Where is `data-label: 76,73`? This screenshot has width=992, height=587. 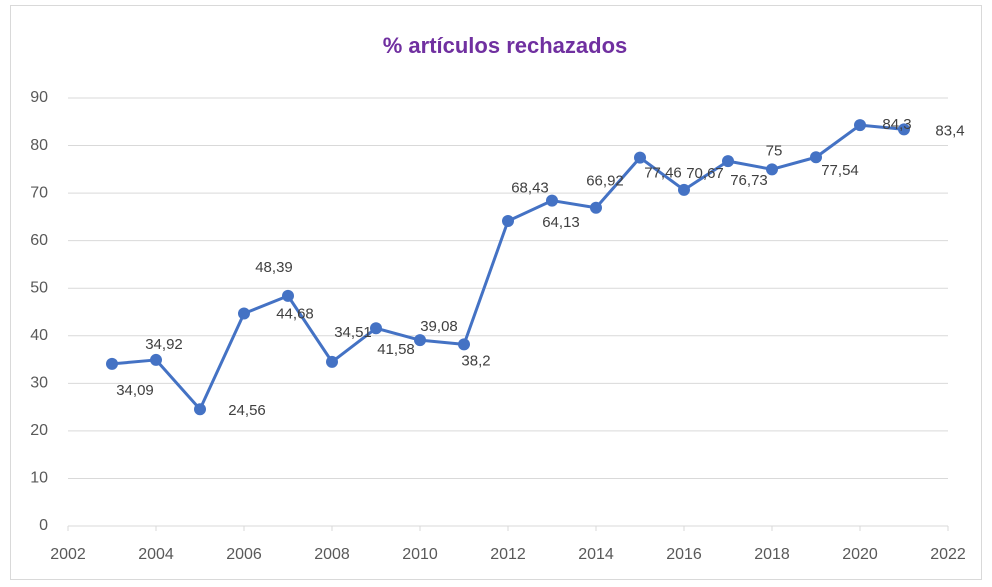
data-label: 76,73 is located at coordinates (749, 180).